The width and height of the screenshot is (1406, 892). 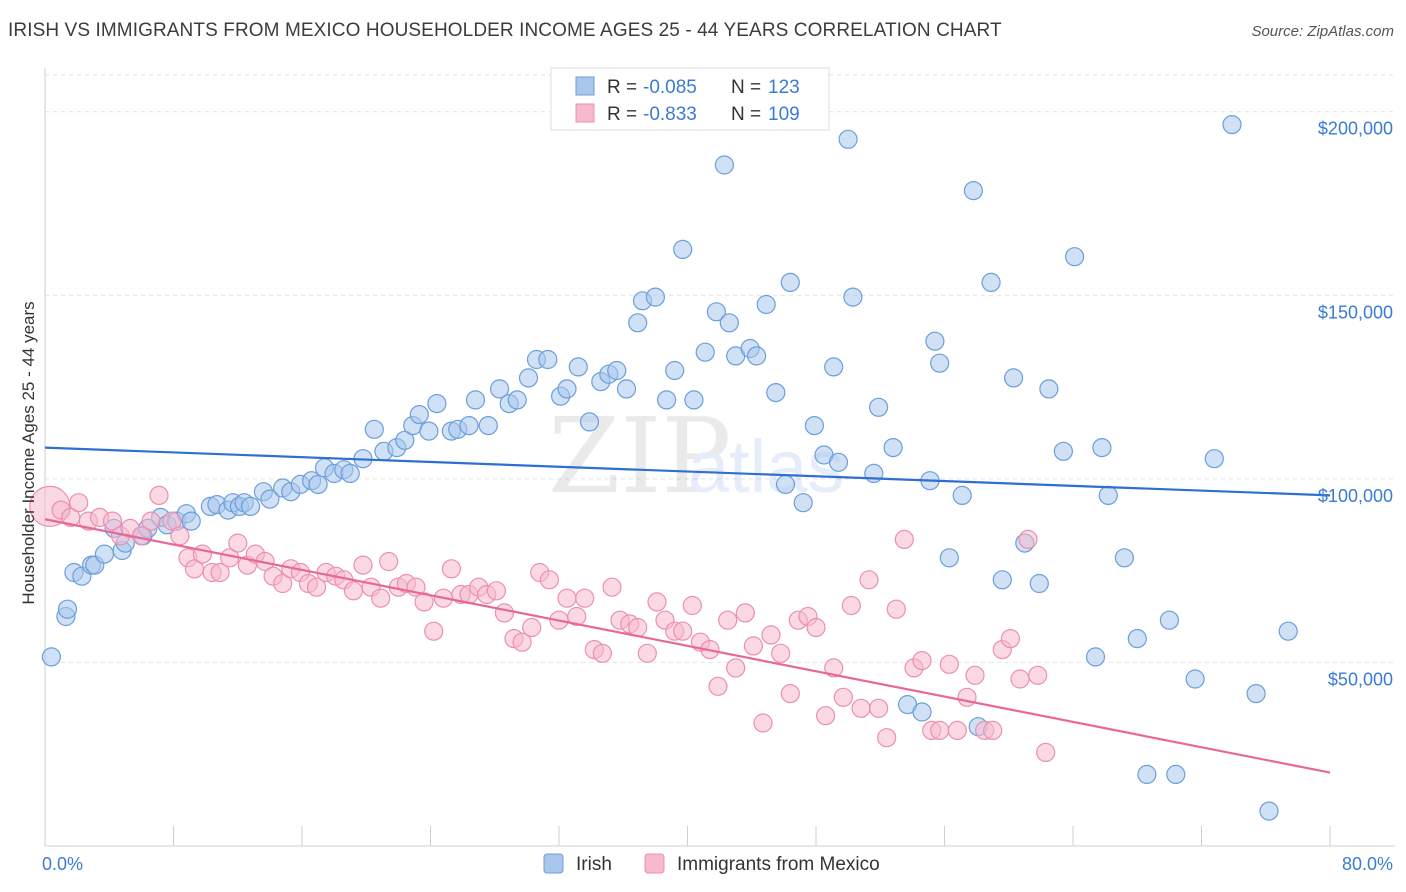 I want to click on y-tick-labels: $50,000 $100,000 $150,000 $200,000, so click(x=1355, y=404).